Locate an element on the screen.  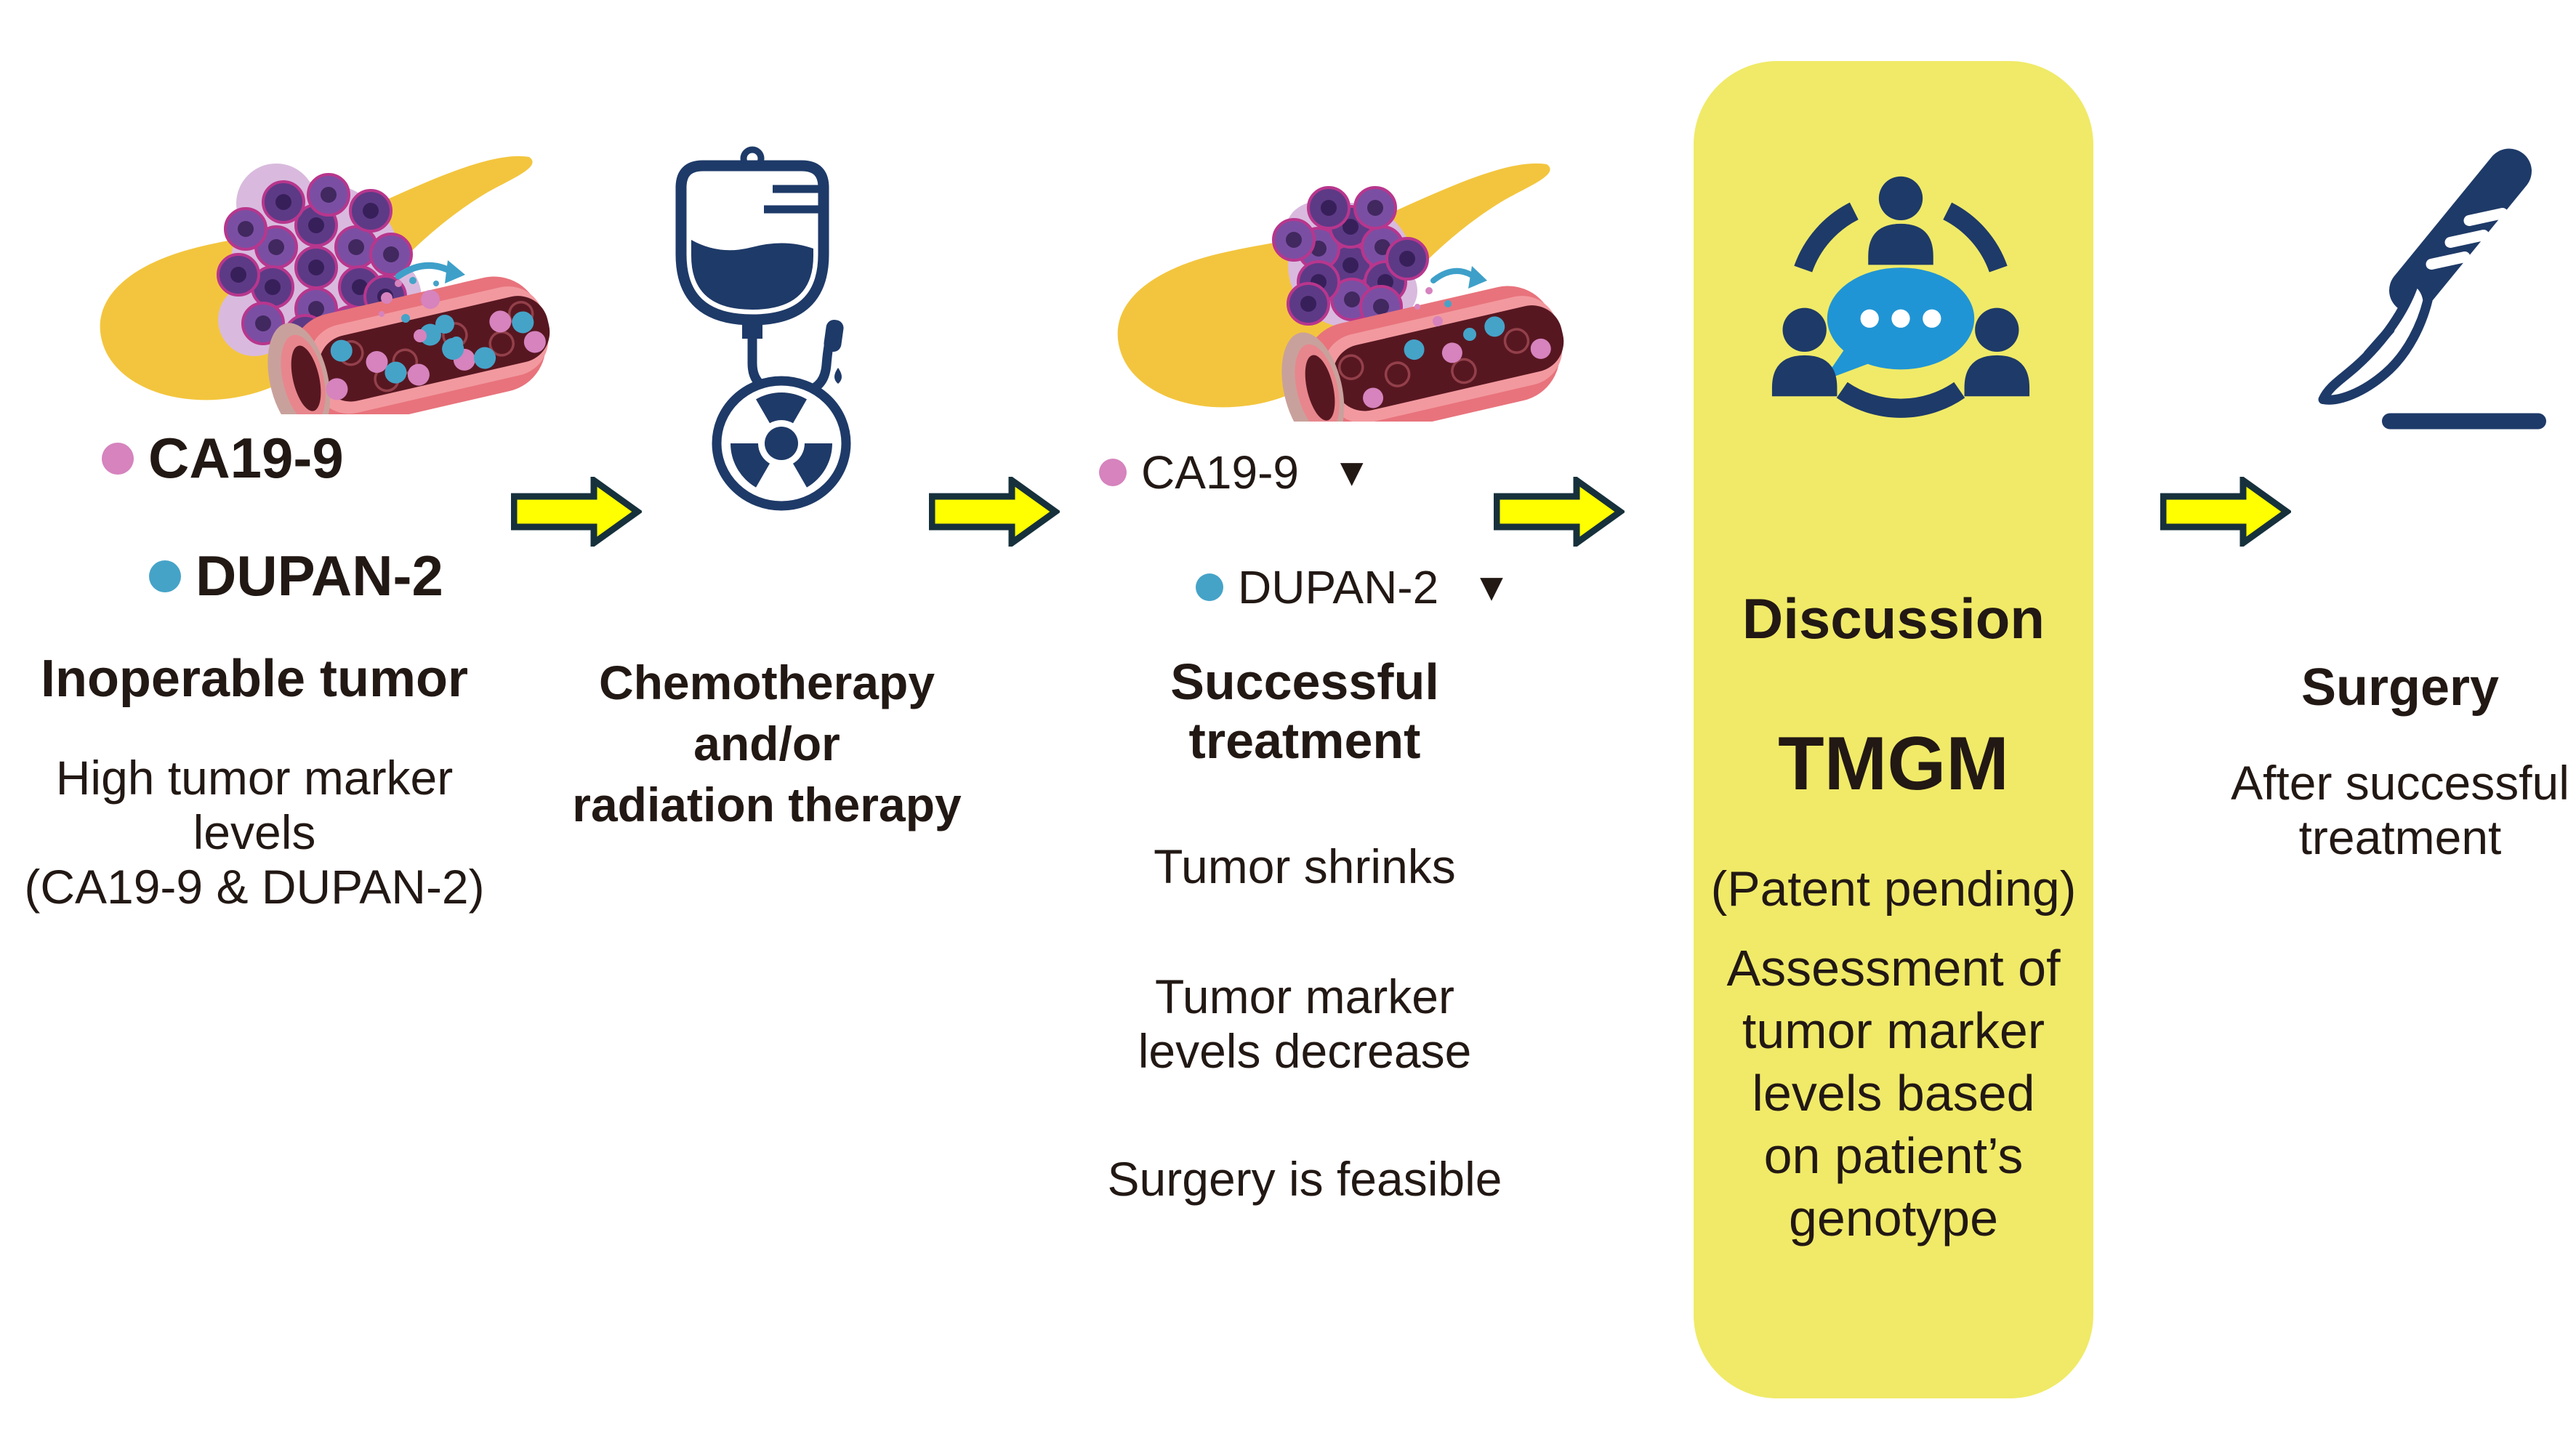
text-line: genotype is located at coordinates (1893, 1218).